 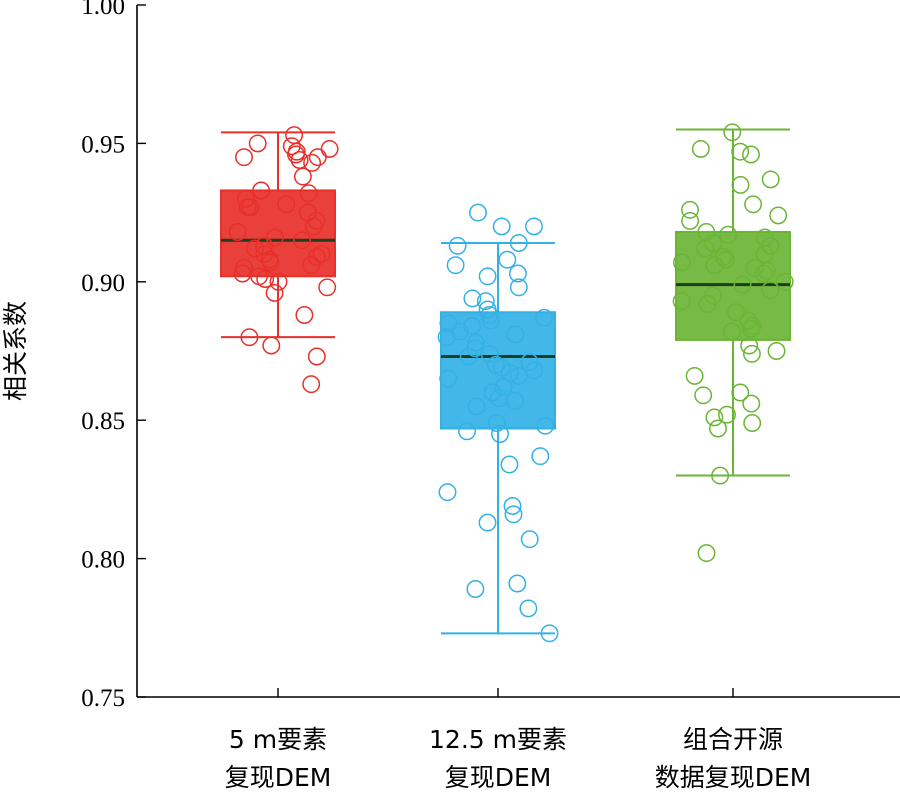 What do you see at coordinates (733, 739) in the screenshot?
I see `x-category-label: 组合开源` at bounding box center [733, 739].